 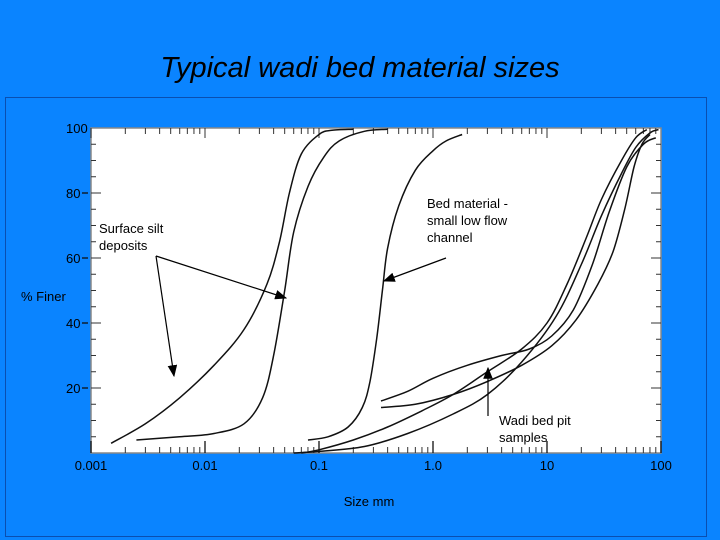 What do you see at coordinates (385, 287) in the screenshot?
I see `grain-size-curve-bed_material` at bounding box center [385, 287].